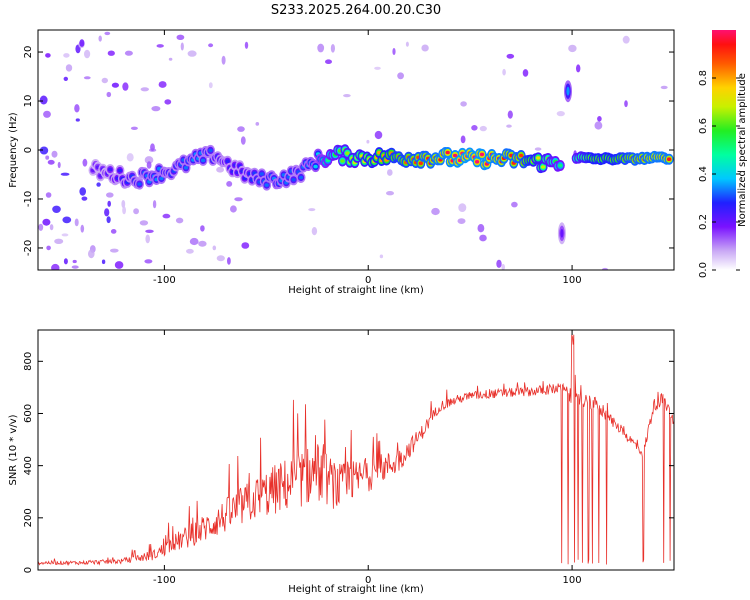 The height and width of the screenshot is (600, 750). Describe the element at coordinates (703, 174) in the screenshot. I see `colorbar-tick-label: 0.4` at that location.